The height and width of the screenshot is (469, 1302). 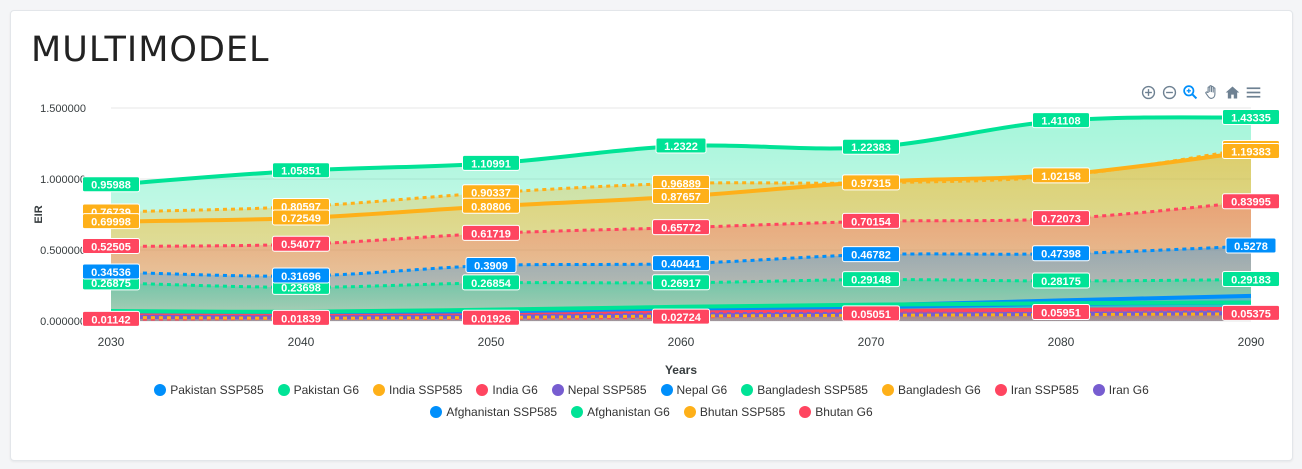 I want to click on data-label-text: 0.96889, so click(x=681, y=184).